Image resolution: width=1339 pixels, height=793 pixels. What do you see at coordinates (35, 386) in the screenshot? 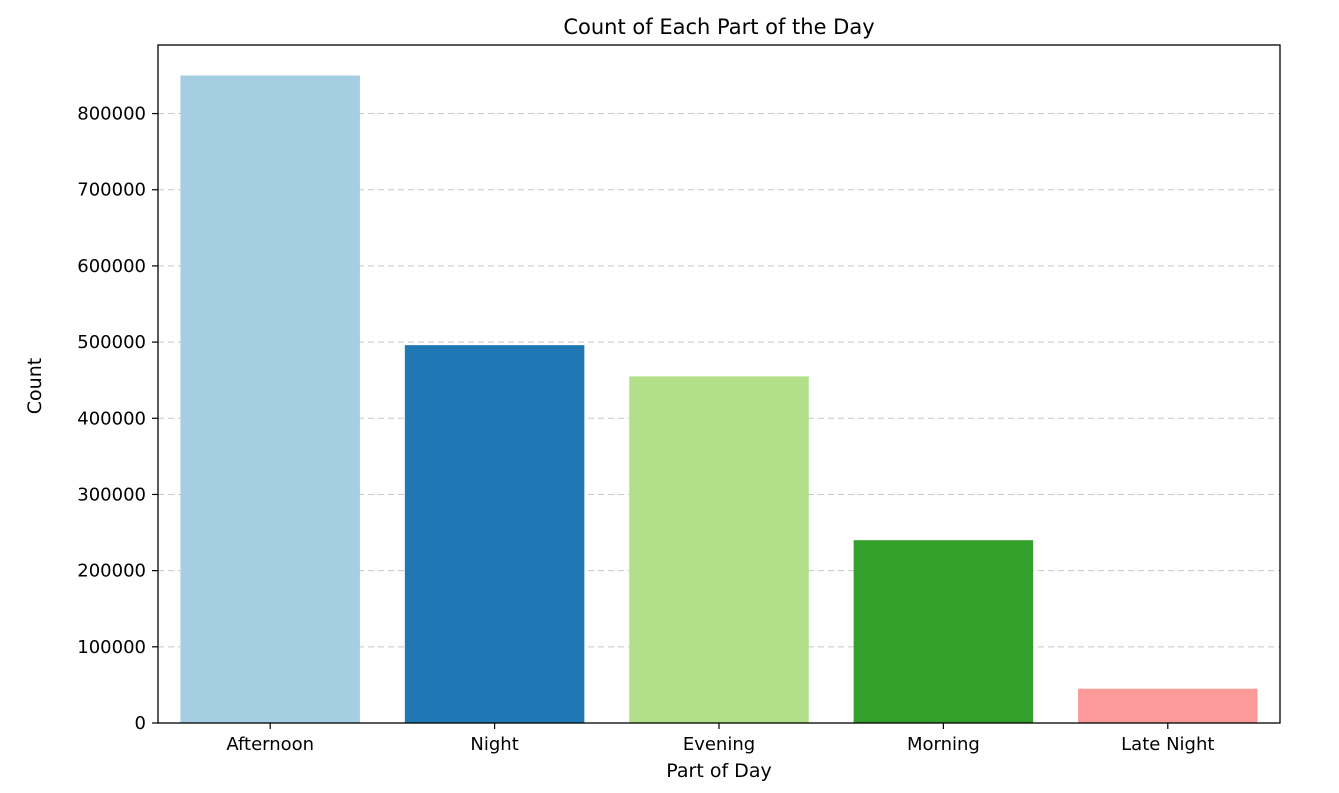
I see `y-axis-label: Count` at bounding box center [35, 386].